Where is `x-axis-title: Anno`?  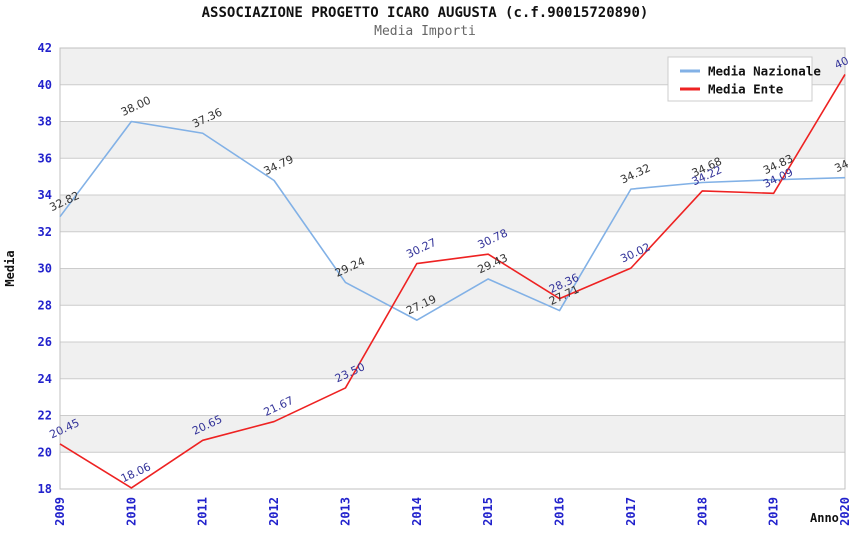 x-axis-title: Anno is located at coordinates (824, 518).